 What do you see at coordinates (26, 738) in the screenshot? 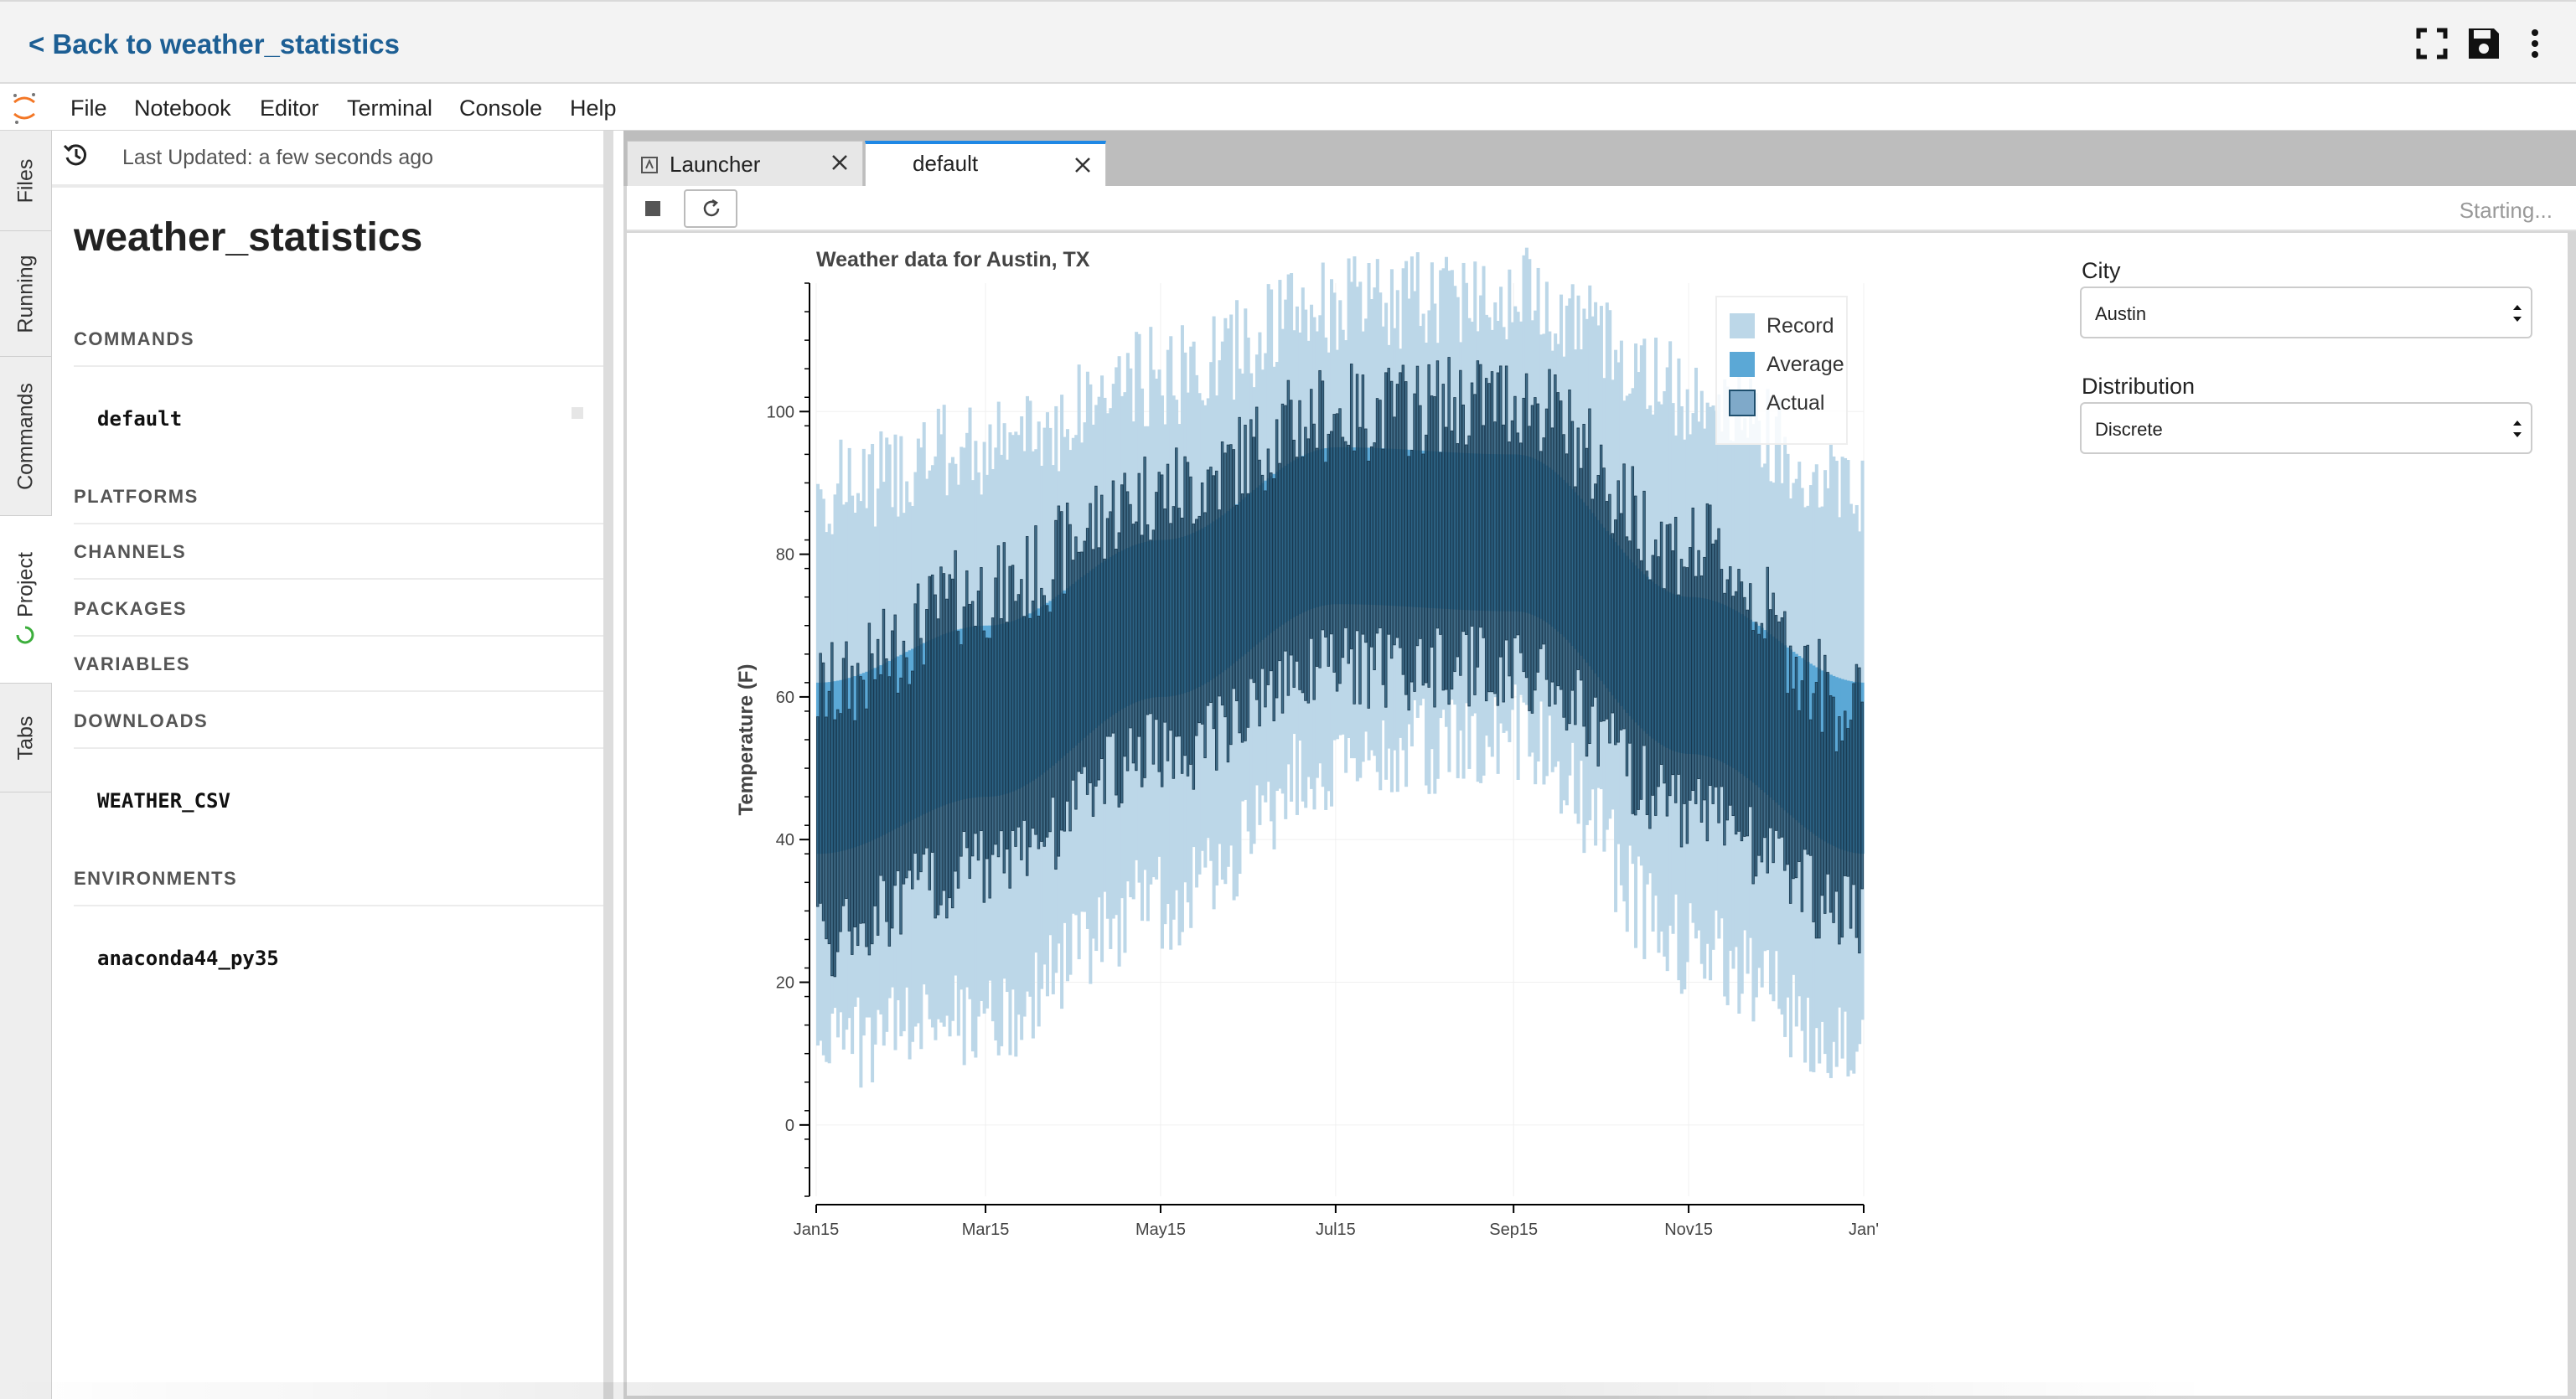
I see `side-tab-tabs: Tabs` at bounding box center [26, 738].